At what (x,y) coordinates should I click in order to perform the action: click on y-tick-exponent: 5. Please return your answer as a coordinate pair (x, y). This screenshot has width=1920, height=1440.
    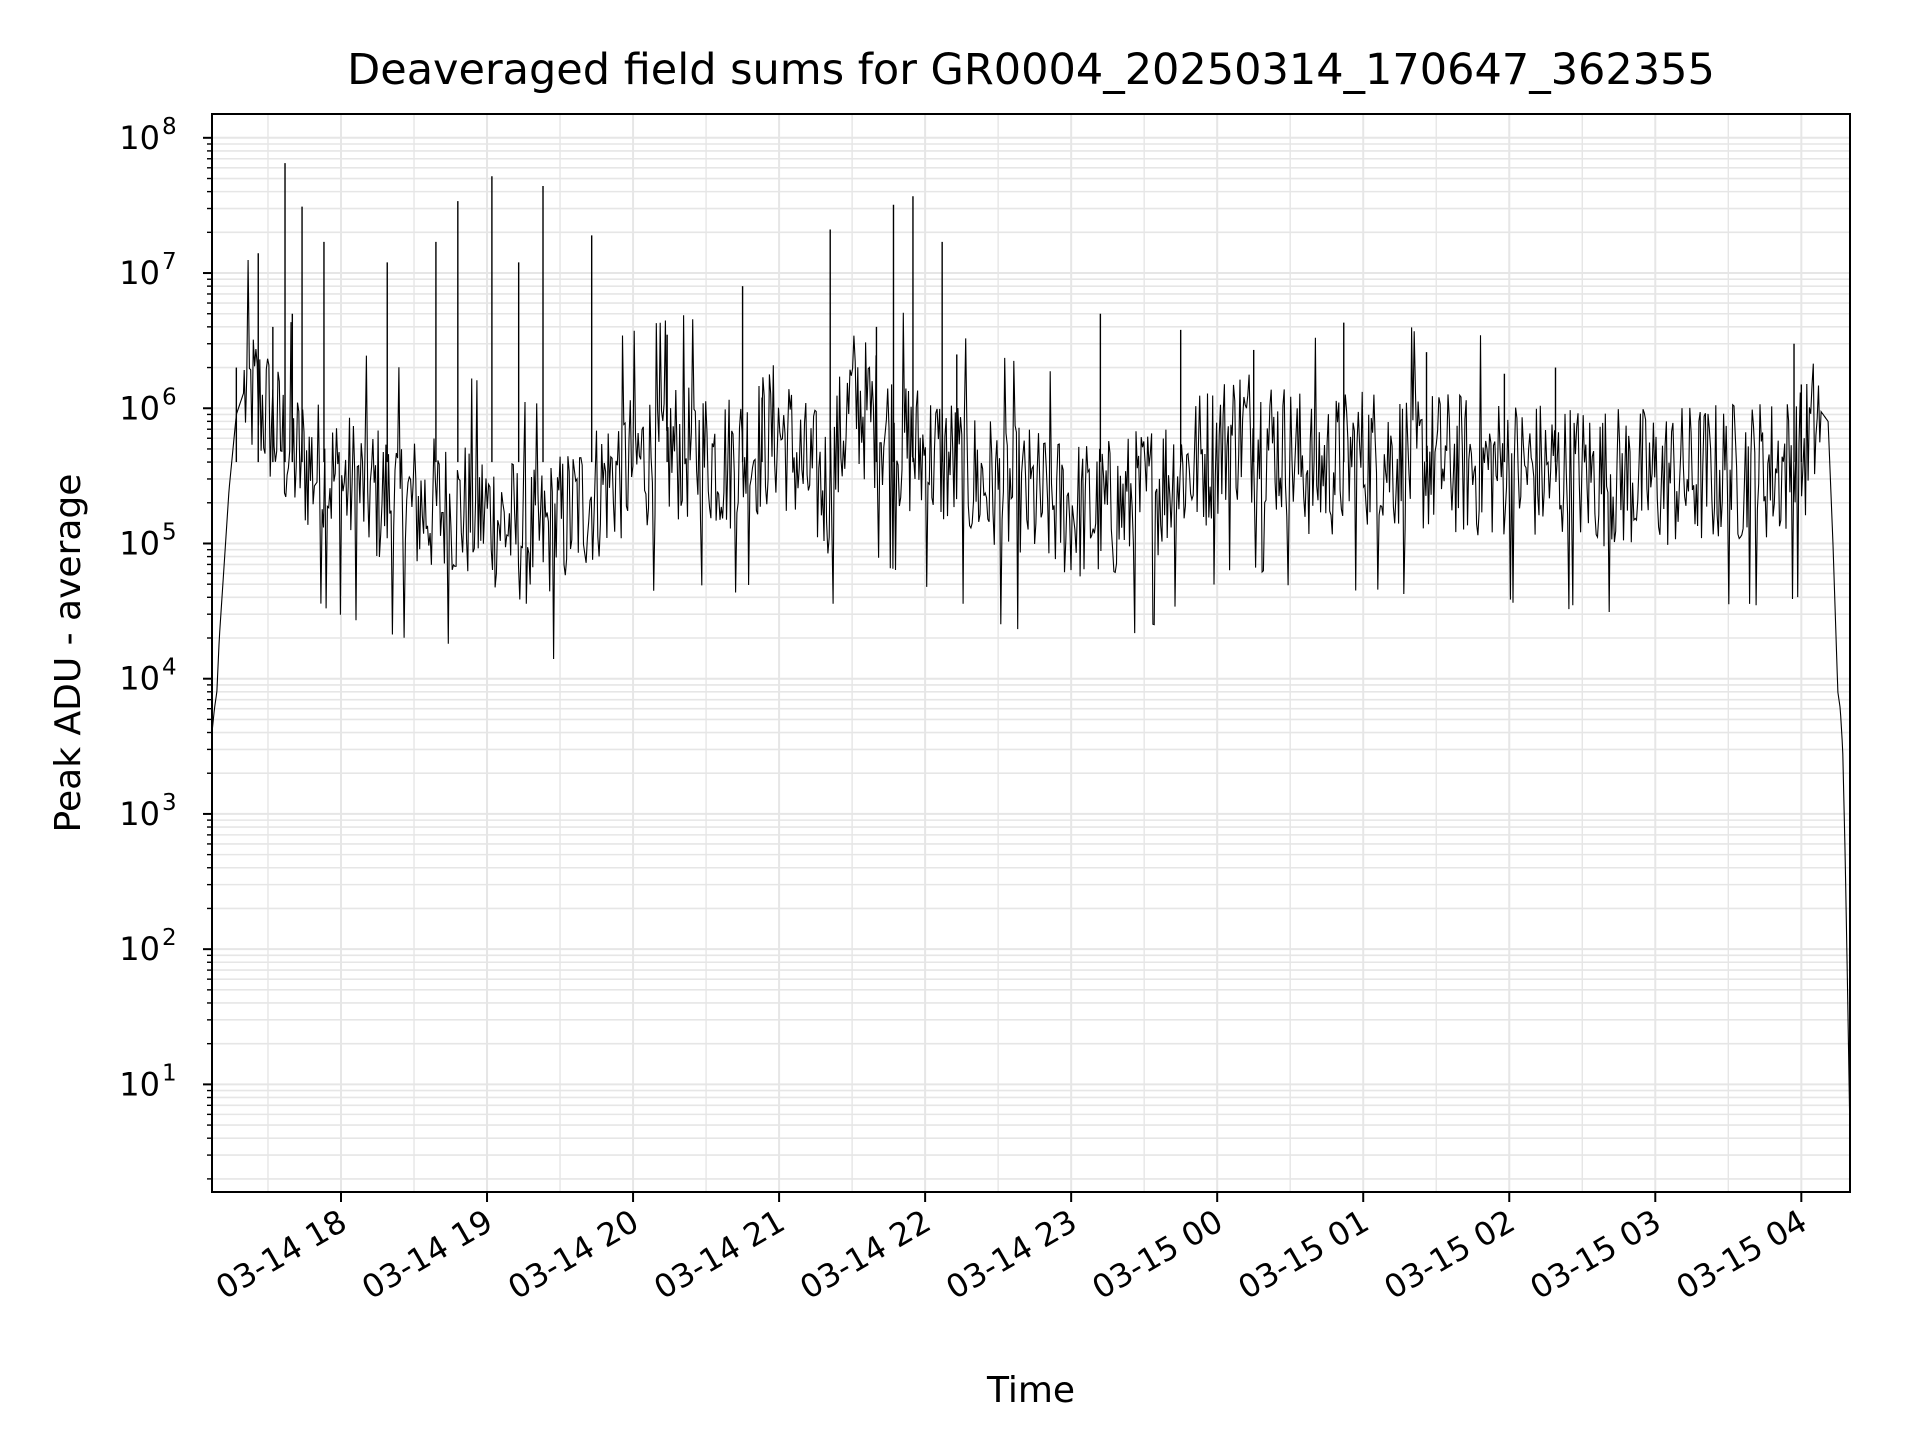
    Looking at the image, I should click on (169, 532).